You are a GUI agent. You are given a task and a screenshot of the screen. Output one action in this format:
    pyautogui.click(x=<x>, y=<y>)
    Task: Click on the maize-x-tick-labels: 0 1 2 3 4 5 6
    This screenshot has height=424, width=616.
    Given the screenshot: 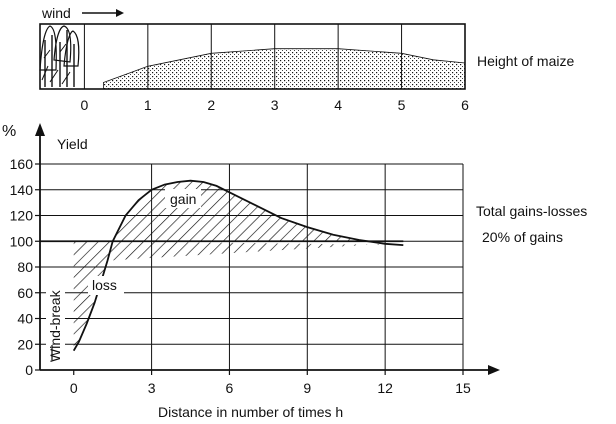 What is the action you would take?
    pyautogui.click(x=275, y=105)
    